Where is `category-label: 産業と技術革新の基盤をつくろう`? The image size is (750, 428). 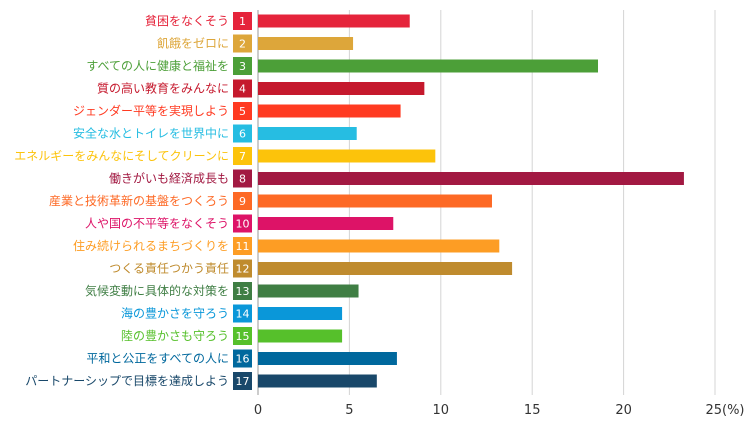
category-label: 産業と技術革新の基盤をつくろう is located at coordinates (139, 200).